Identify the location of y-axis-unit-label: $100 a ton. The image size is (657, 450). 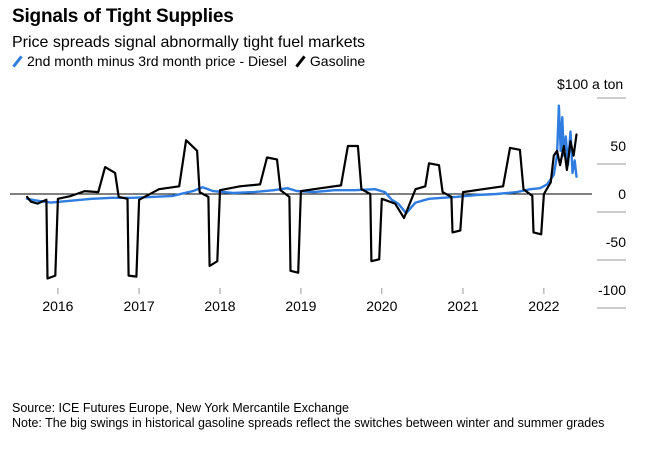
(590, 84).